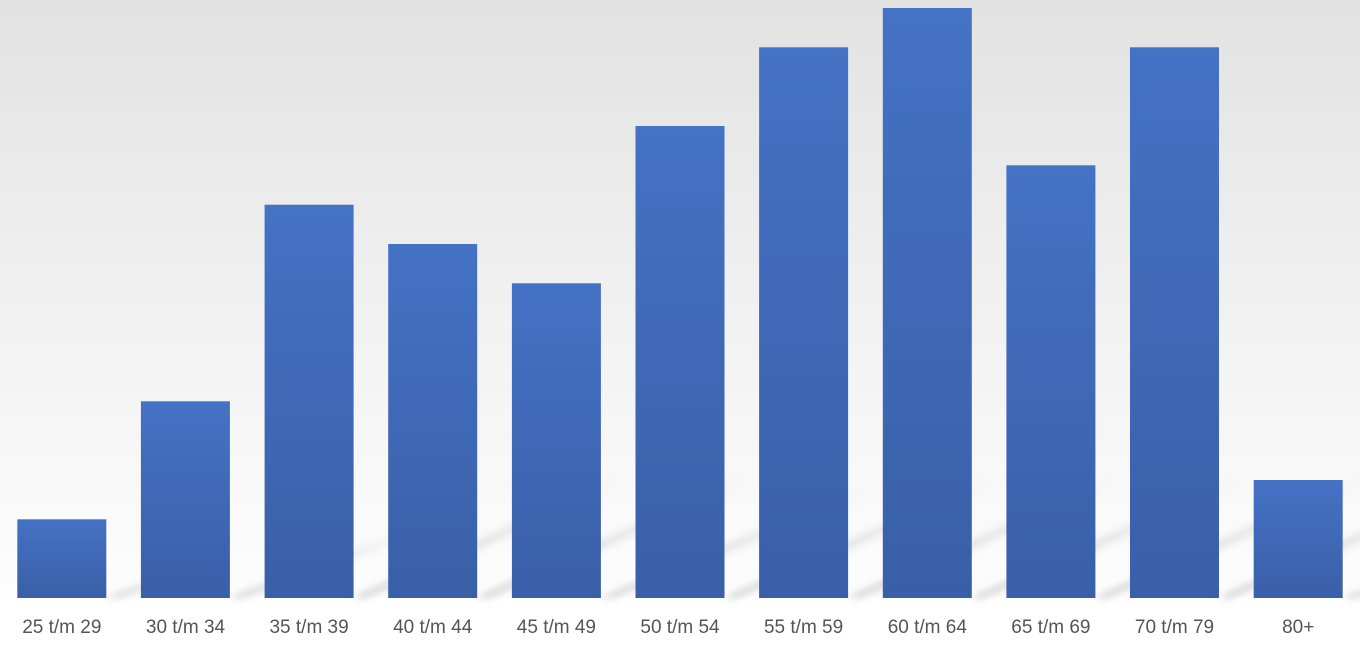 This screenshot has width=1360, height=647. I want to click on x-tick-label: 55 t/m 59, so click(803, 627).